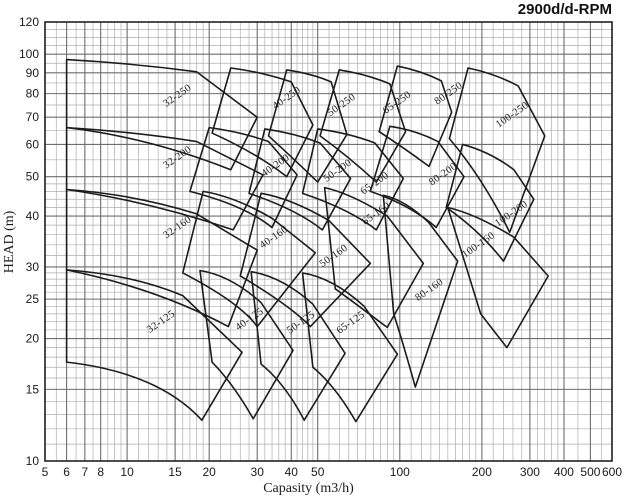 The height and width of the screenshot is (500, 626). What do you see at coordinates (33, 461) in the screenshot?
I see `y-axis-tick-label: 10` at bounding box center [33, 461].